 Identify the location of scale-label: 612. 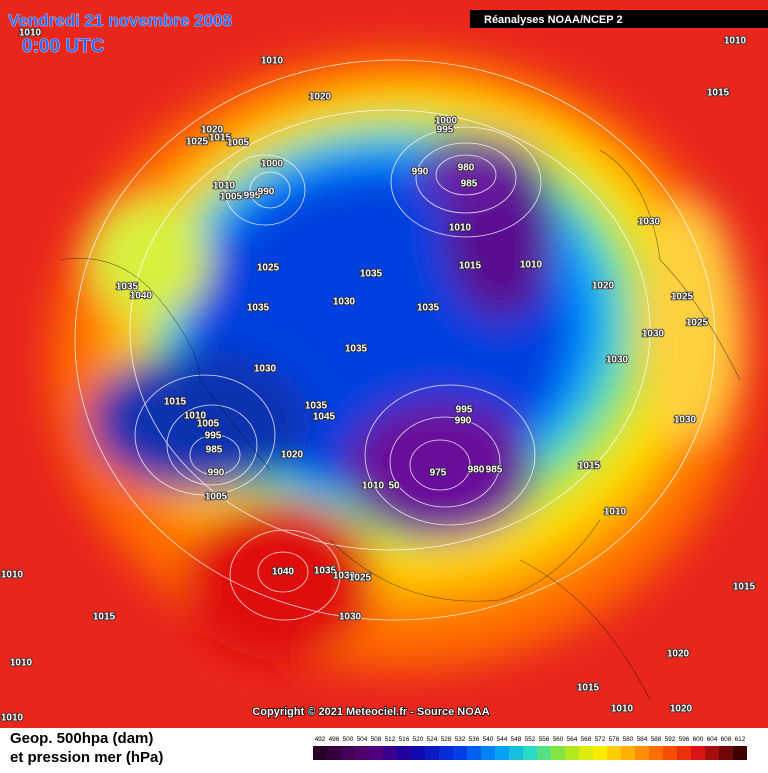
(740, 739).